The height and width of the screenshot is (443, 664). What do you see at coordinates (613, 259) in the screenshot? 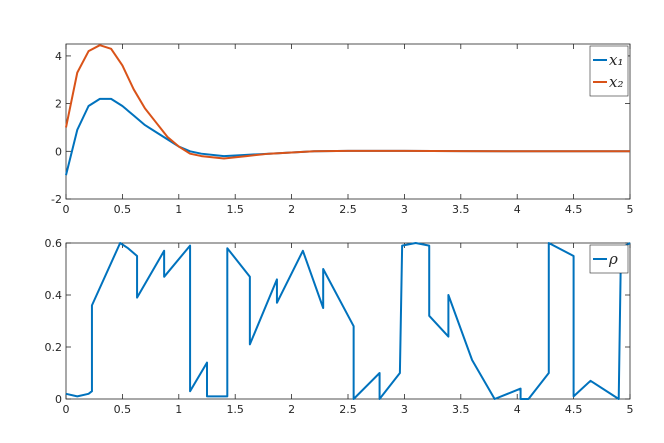
I see `legend-label: ρ` at bounding box center [613, 259].